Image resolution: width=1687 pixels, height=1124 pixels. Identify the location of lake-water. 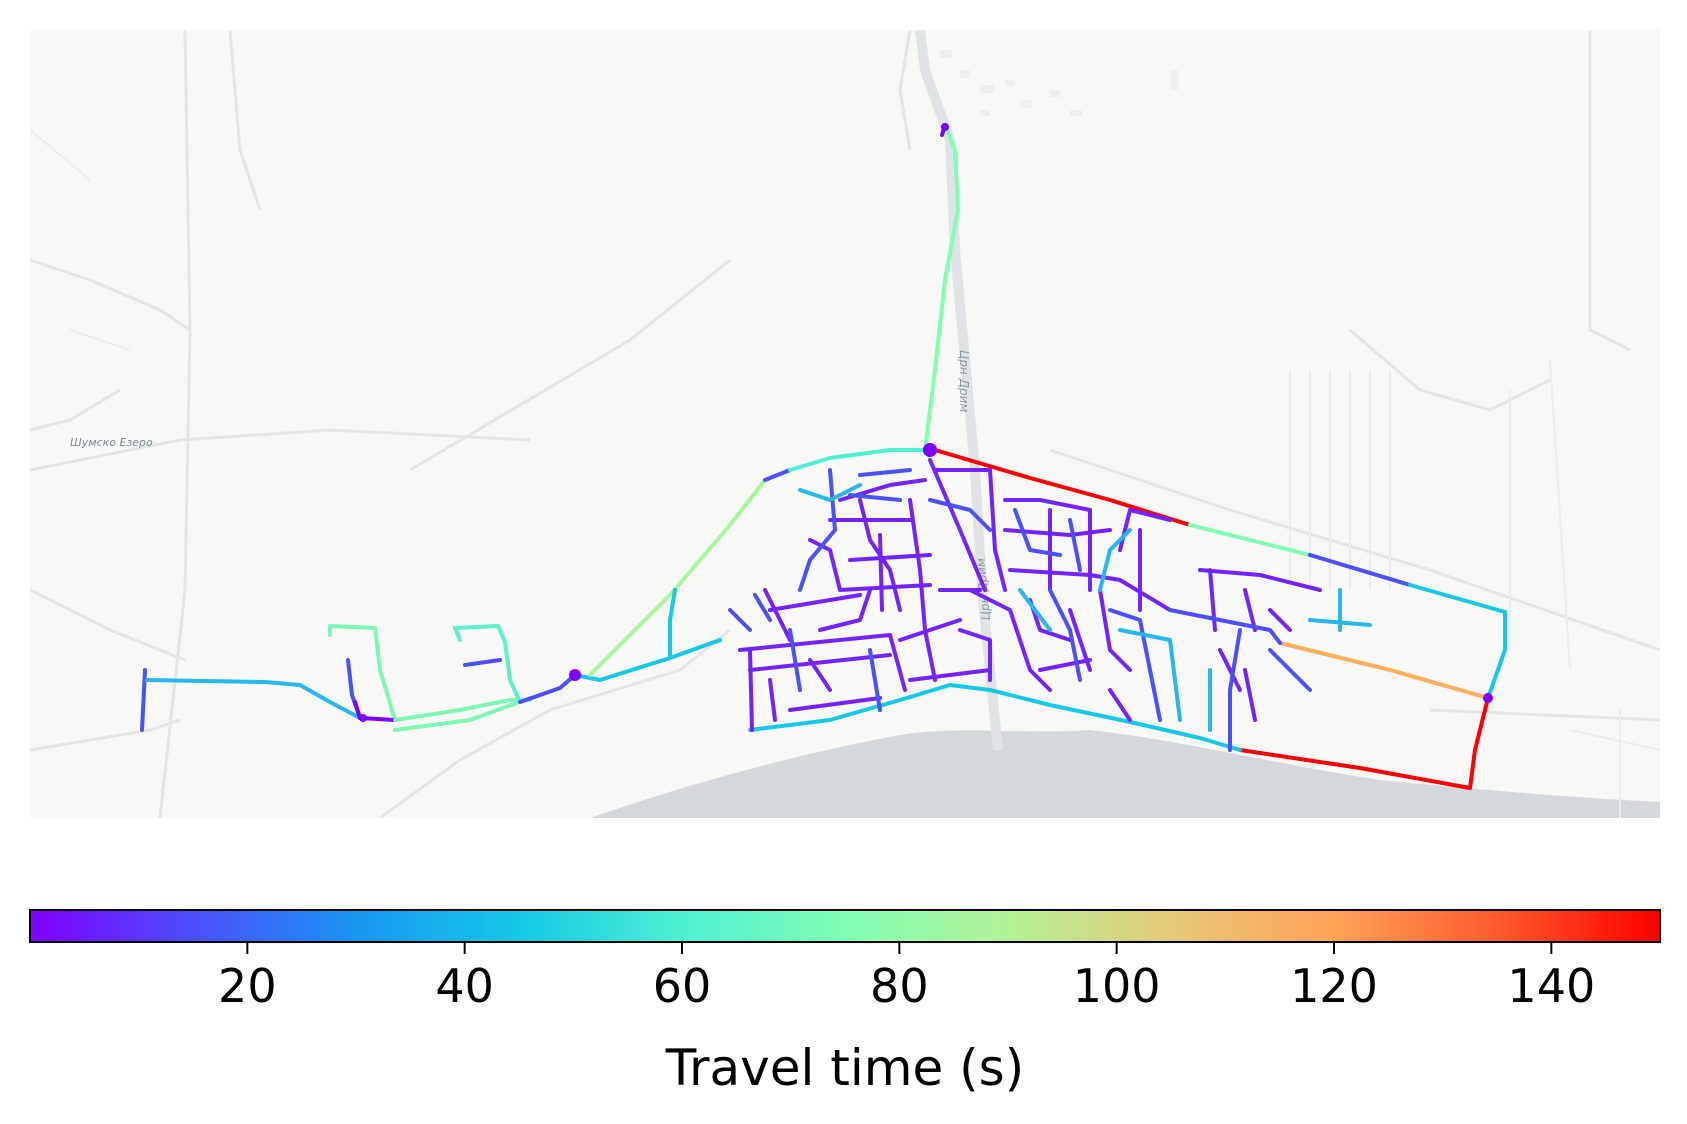
(1125, 774).